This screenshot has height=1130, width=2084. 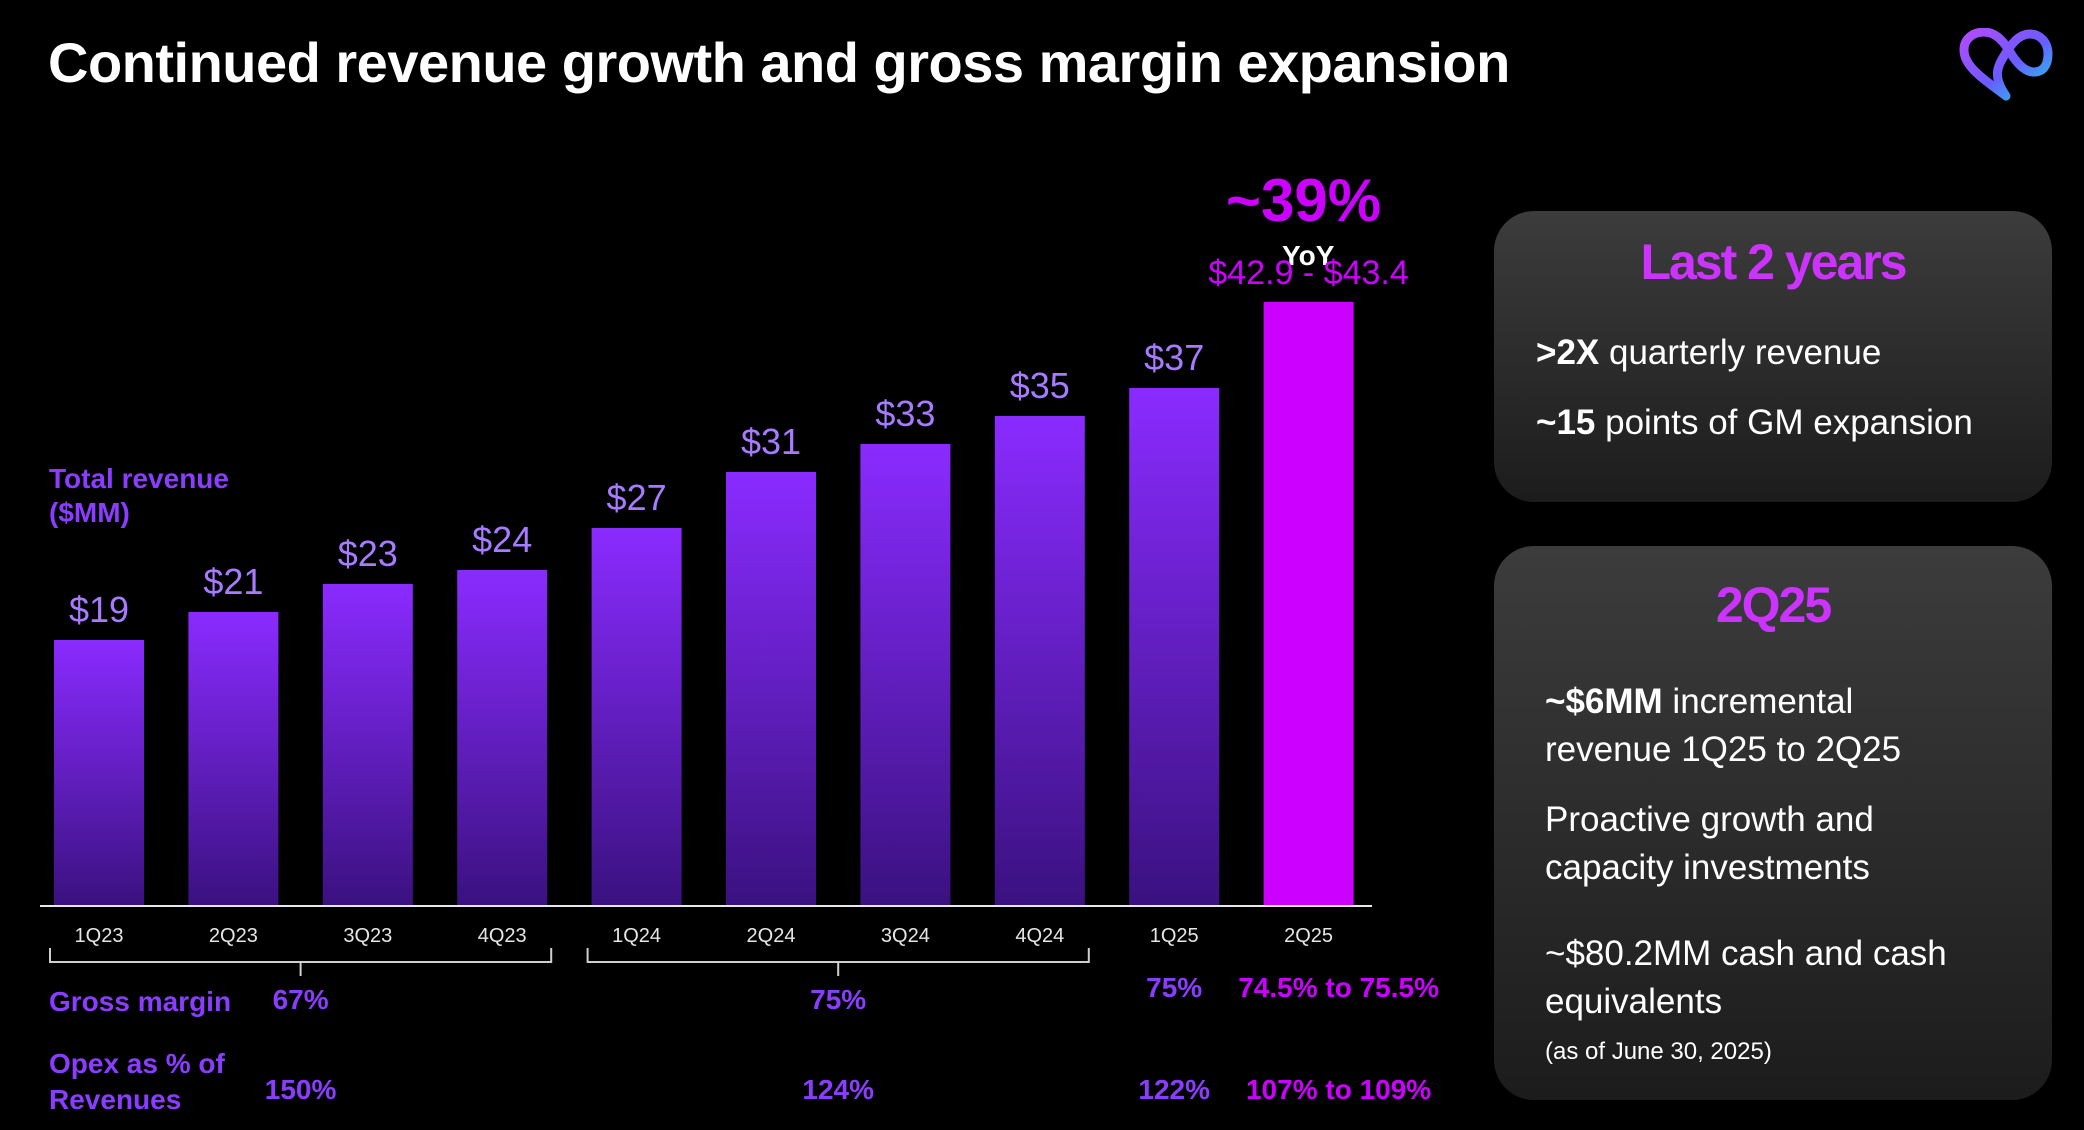 What do you see at coordinates (502, 539) in the screenshot?
I see `value-label-4Q23: $24` at bounding box center [502, 539].